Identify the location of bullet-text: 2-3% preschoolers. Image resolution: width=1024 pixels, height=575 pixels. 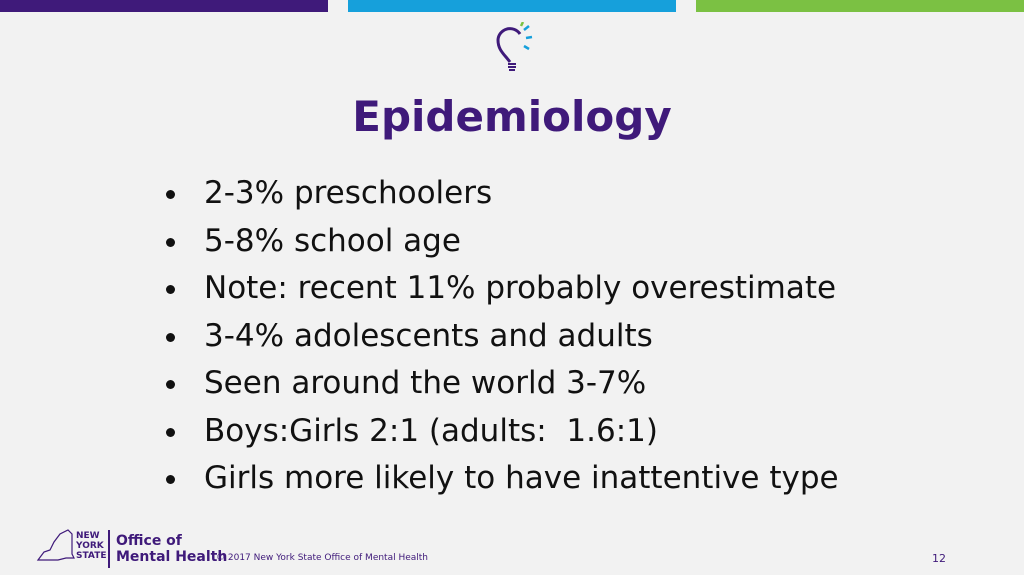
(348, 193).